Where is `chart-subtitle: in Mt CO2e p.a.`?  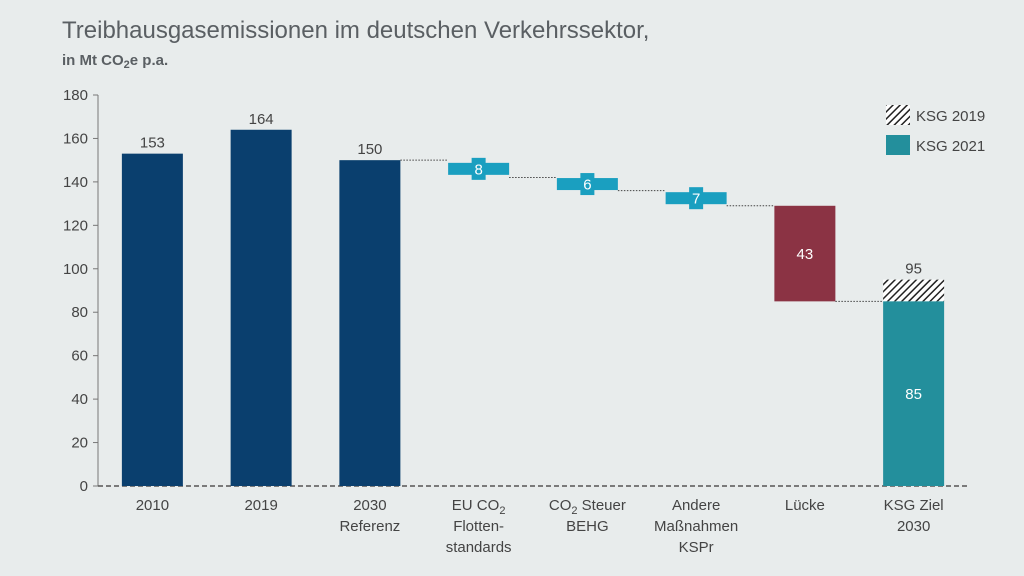 chart-subtitle: in Mt CO2e p.a. is located at coordinates (115, 61).